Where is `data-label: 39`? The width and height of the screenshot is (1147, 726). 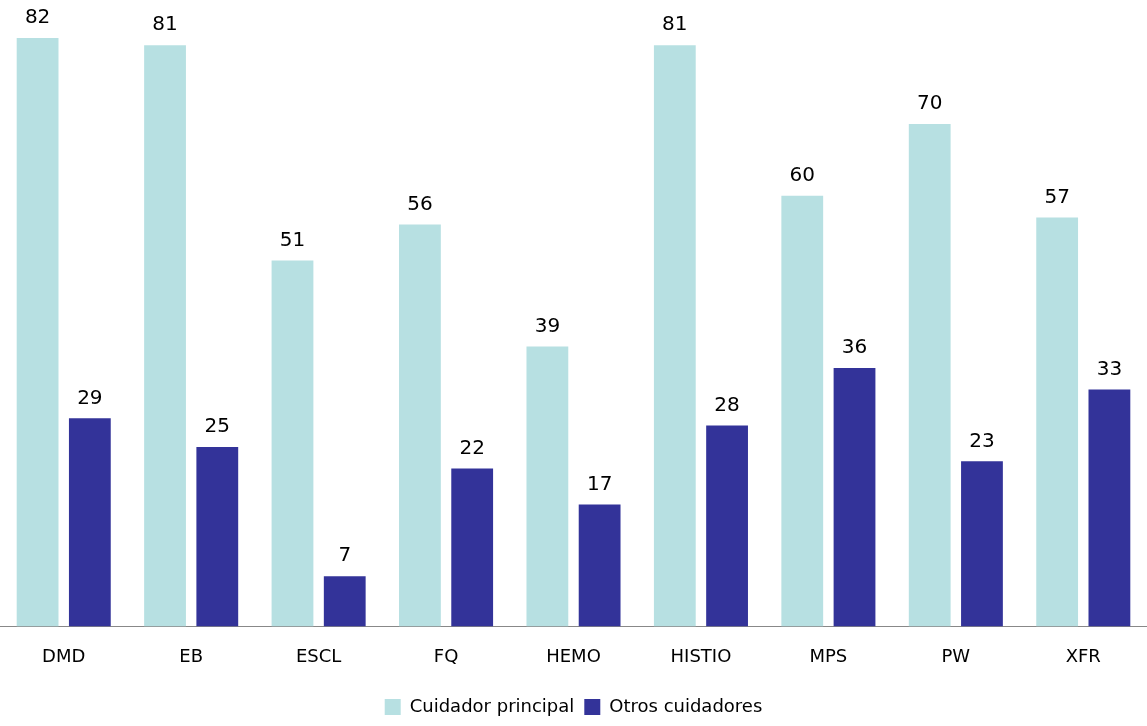
data-label: 39 is located at coordinates (547, 324).